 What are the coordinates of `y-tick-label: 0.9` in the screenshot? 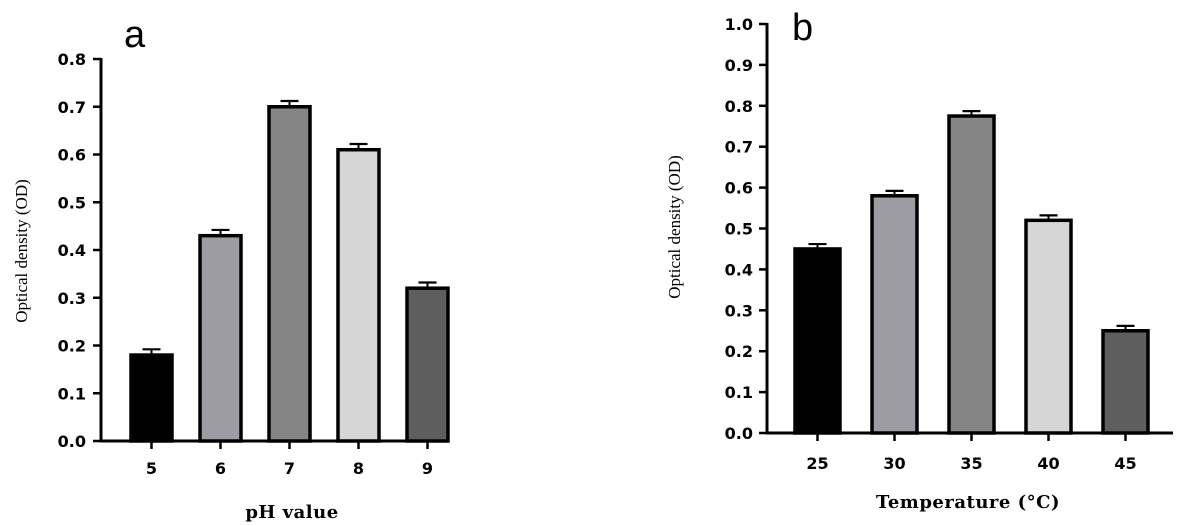 It's located at (739, 65).